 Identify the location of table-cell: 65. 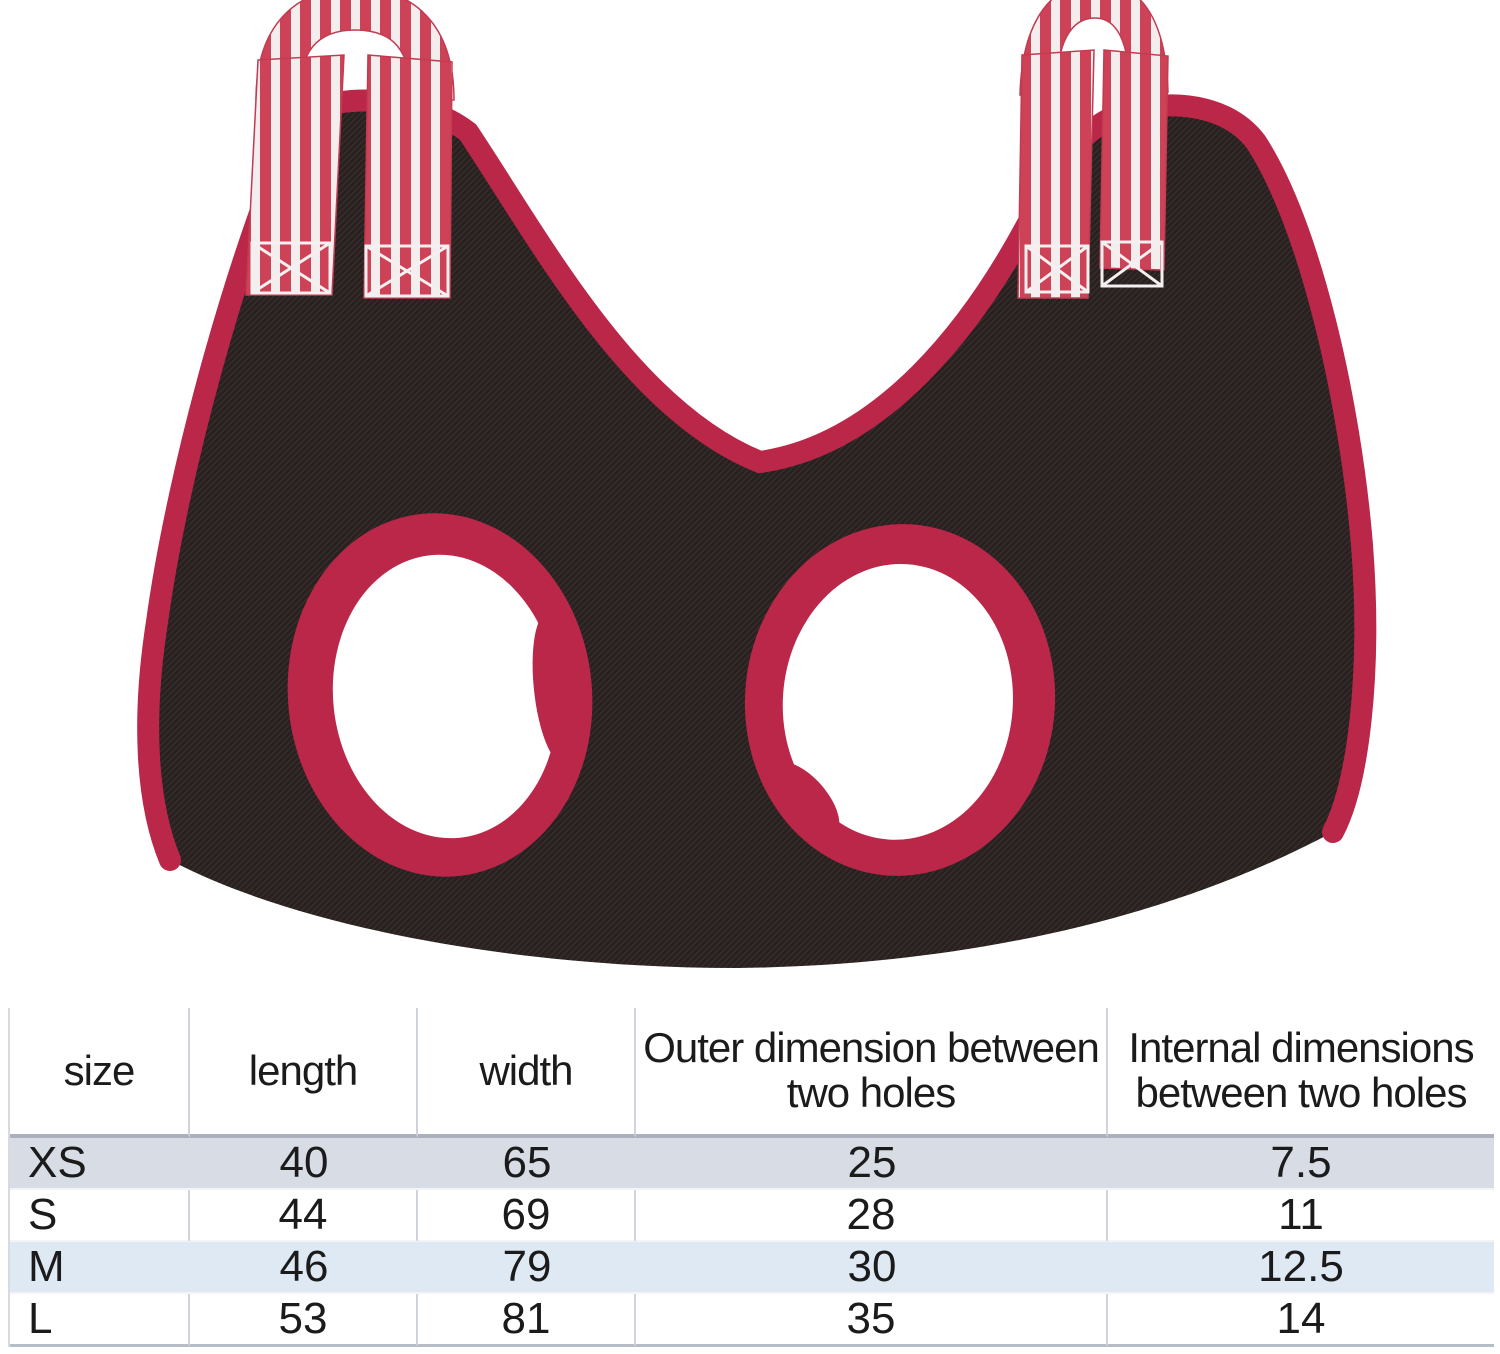
(527, 1164).